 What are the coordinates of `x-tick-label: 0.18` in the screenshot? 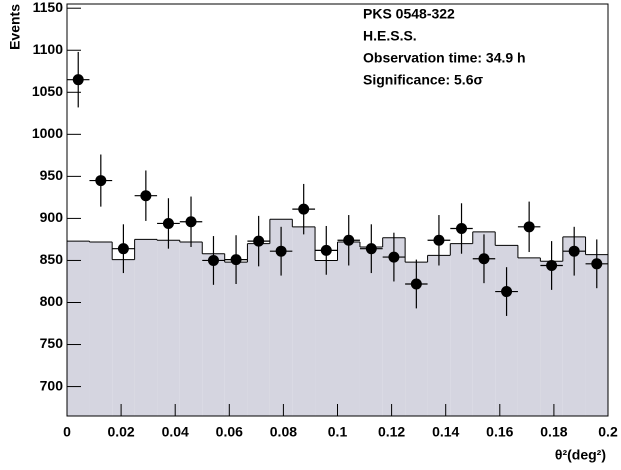 It's located at (553, 432).